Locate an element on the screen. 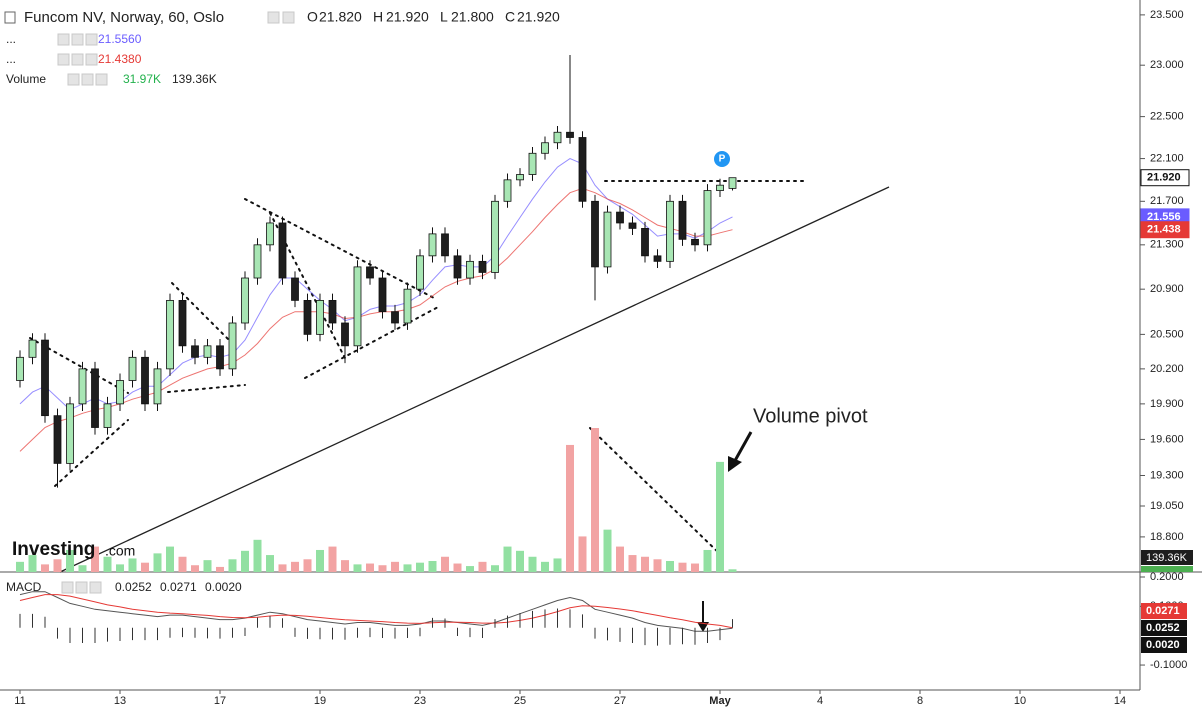 Image resolution: width=1202 pixels, height=710 pixels. x-tick-label: May is located at coordinates (720, 701).